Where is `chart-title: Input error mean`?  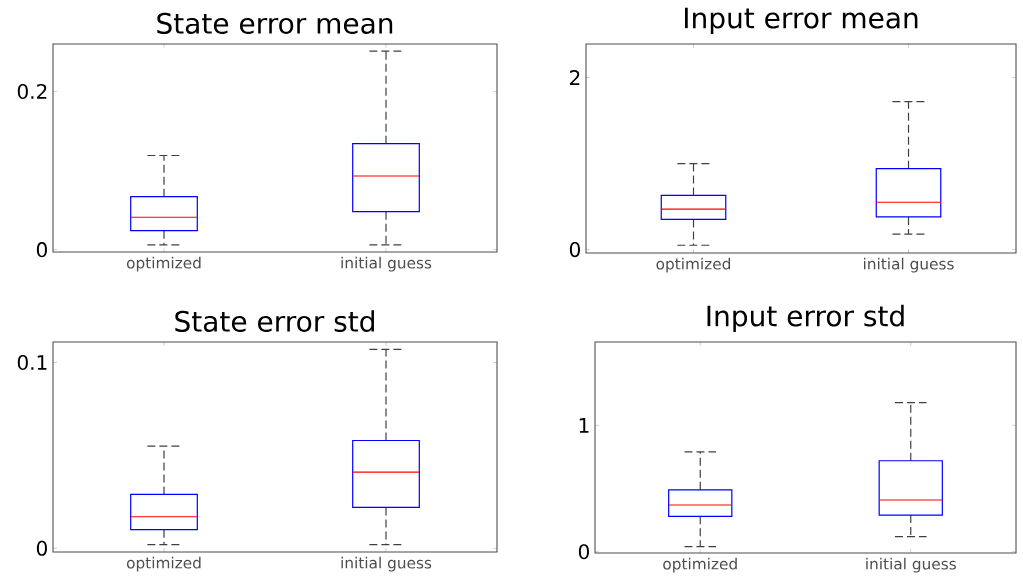
chart-title: Input error mean is located at coordinates (801, 20).